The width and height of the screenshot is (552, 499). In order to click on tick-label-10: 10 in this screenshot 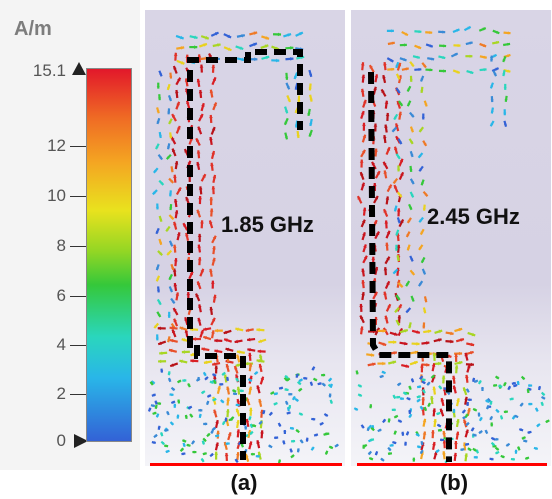, I will do `click(56, 195)`.